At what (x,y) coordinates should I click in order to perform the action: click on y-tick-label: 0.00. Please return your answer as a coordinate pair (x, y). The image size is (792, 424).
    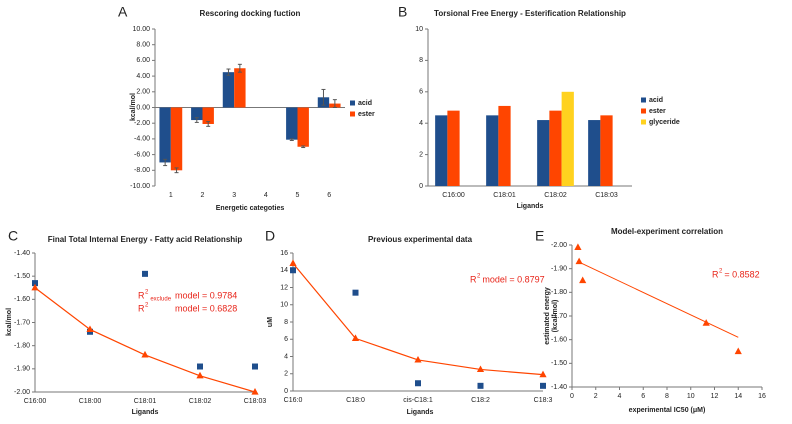
    Looking at the image, I should click on (143, 107).